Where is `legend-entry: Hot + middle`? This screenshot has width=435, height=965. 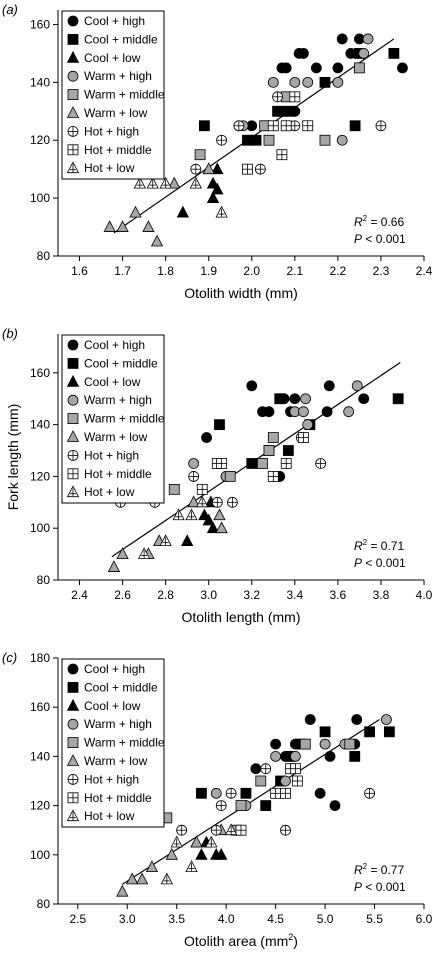
legend-entry: Hot + middle is located at coordinates (118, 150).